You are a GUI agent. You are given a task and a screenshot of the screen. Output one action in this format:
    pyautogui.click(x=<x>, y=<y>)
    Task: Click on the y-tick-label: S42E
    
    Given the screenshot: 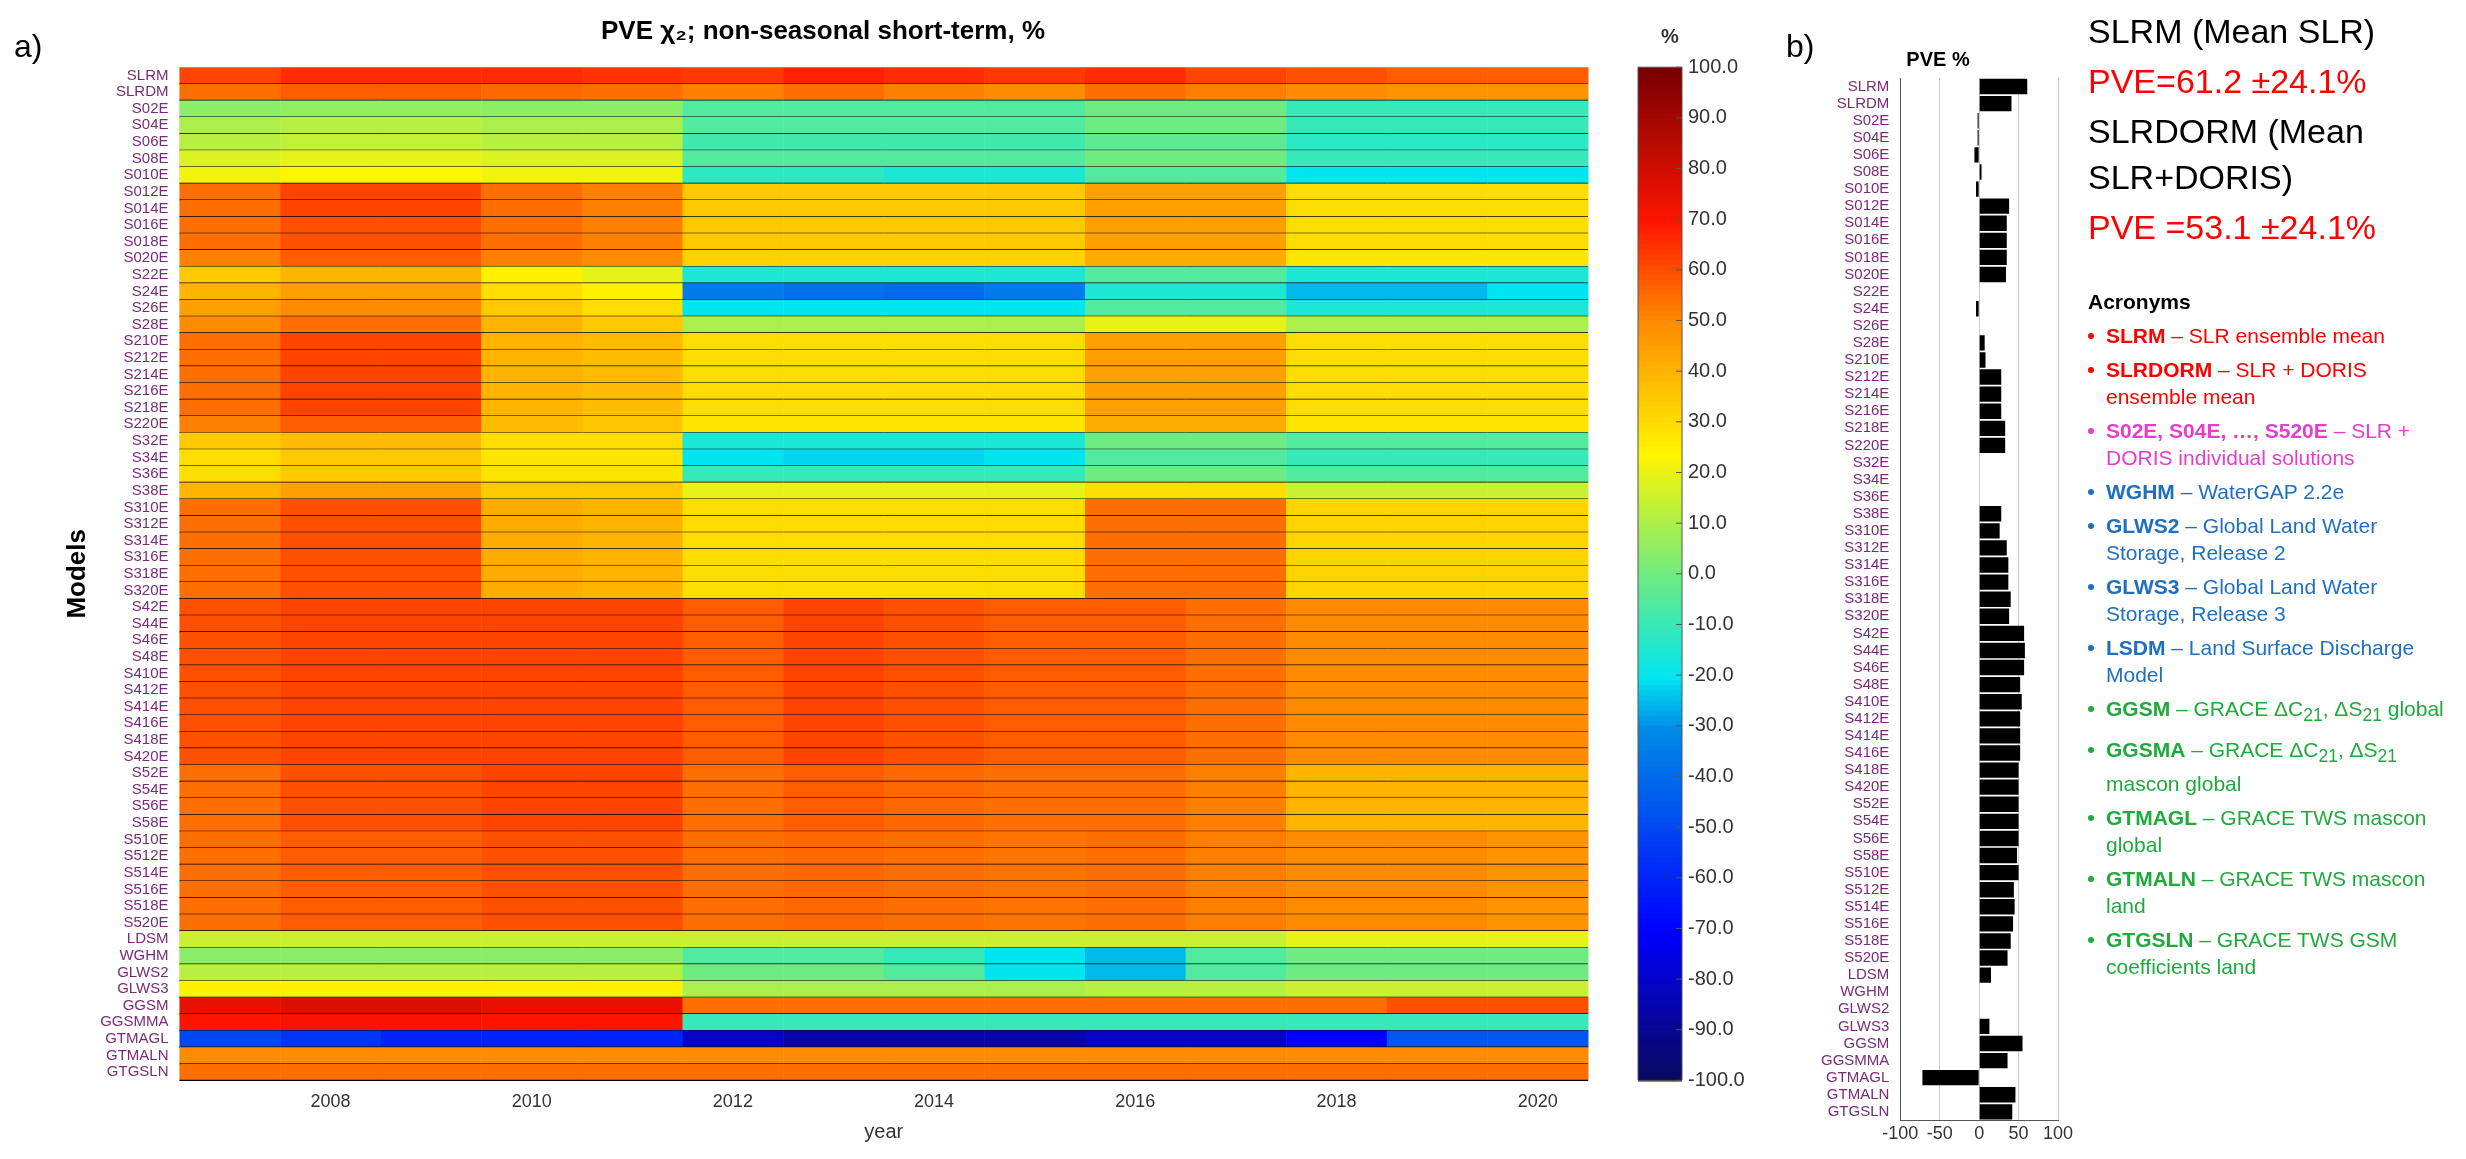 What is the action you would take?
    pyautogui.click(x=150, y=606)
    